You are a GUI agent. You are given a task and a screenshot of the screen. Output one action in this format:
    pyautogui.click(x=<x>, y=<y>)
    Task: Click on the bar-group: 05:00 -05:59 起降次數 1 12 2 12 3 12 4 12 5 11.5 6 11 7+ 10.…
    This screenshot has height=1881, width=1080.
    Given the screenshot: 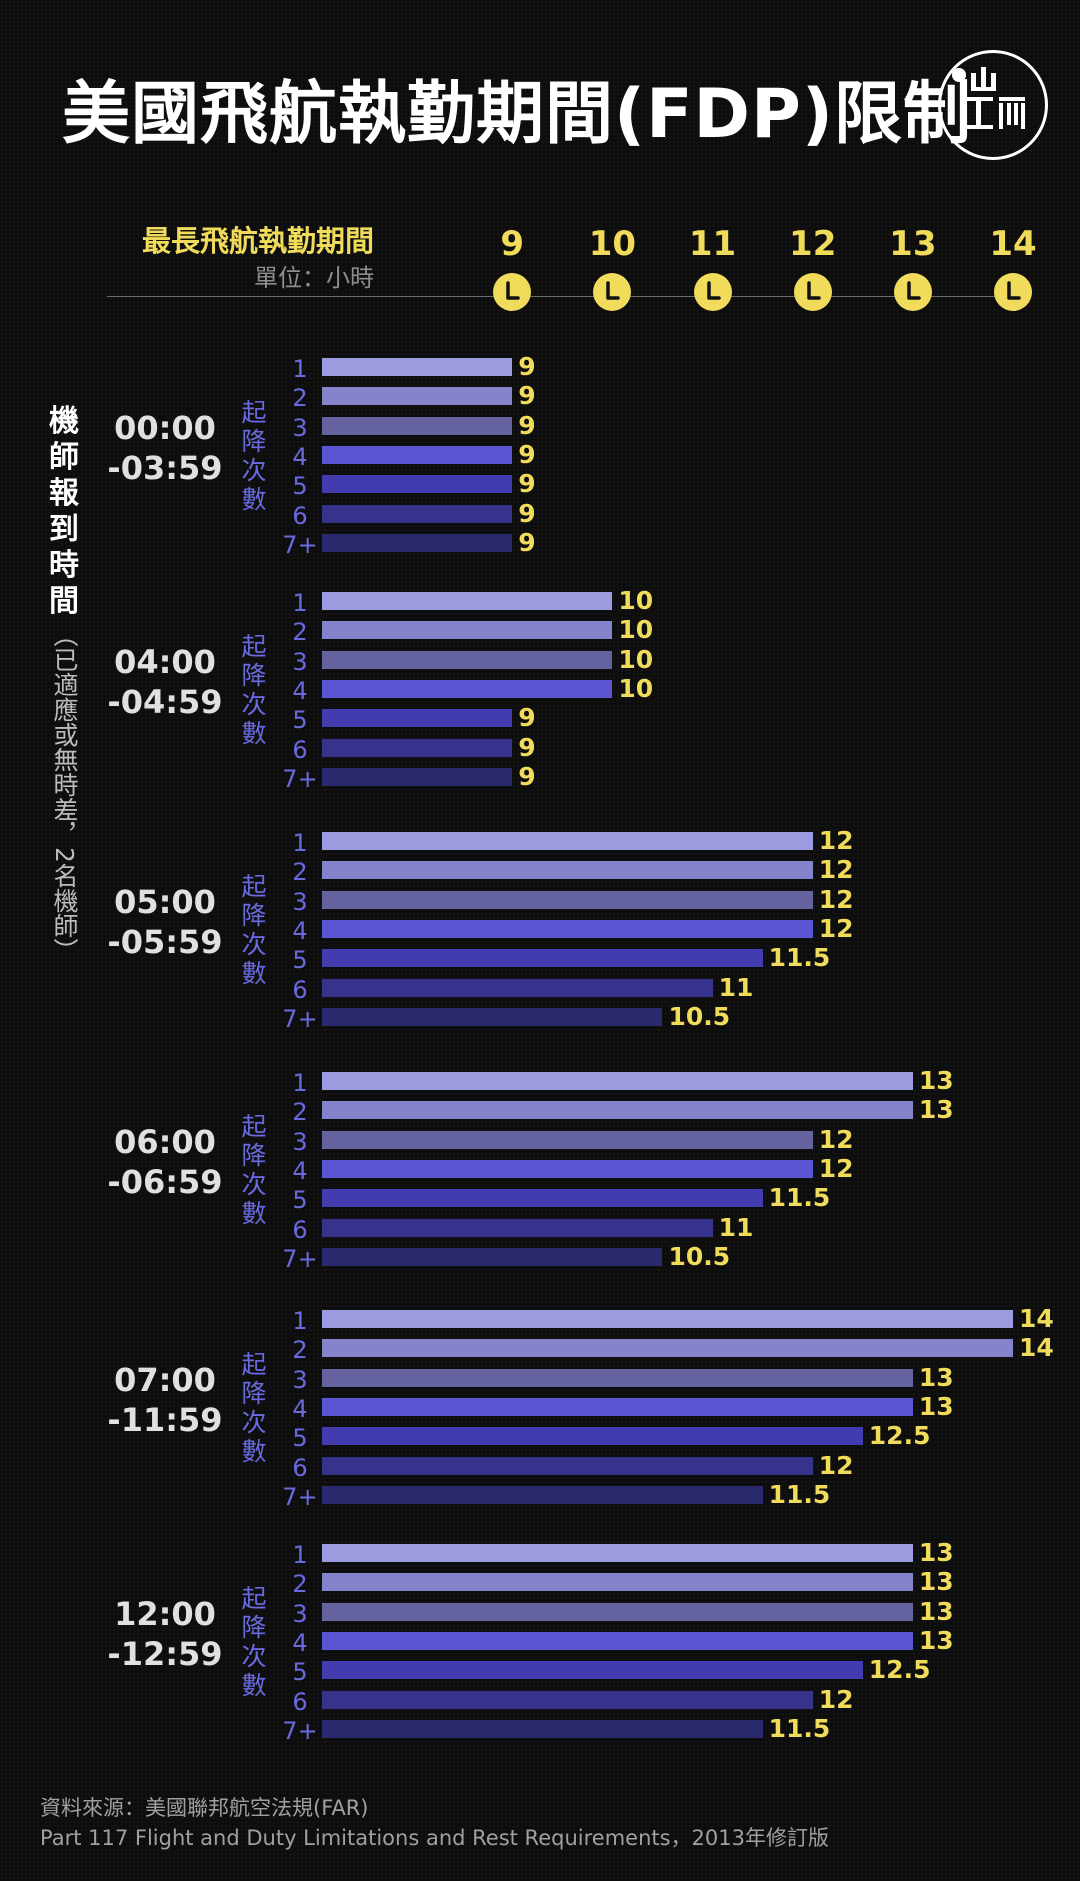 What is the action you would take?
    pyautogui.click(x=540, y=929)
    